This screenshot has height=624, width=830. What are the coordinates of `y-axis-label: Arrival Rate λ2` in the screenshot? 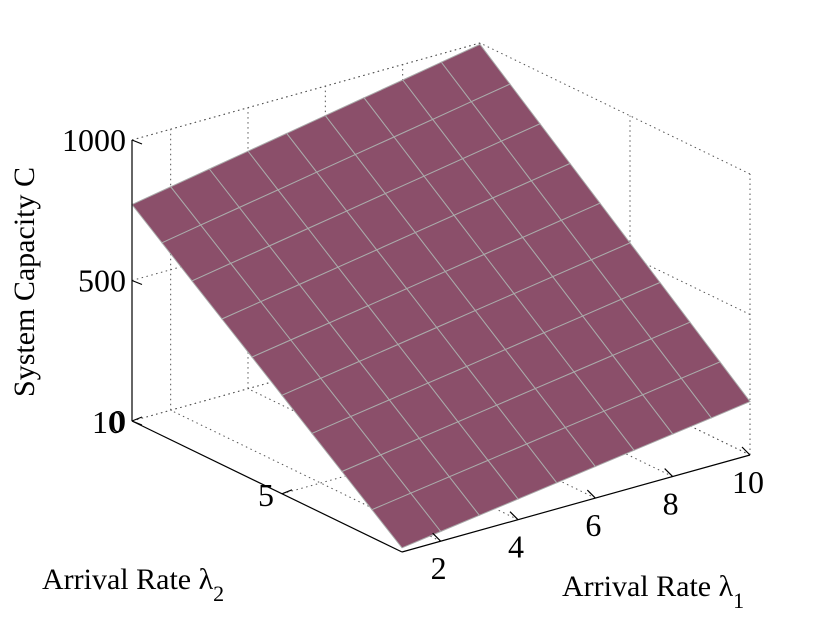 It's located at (133, 584).